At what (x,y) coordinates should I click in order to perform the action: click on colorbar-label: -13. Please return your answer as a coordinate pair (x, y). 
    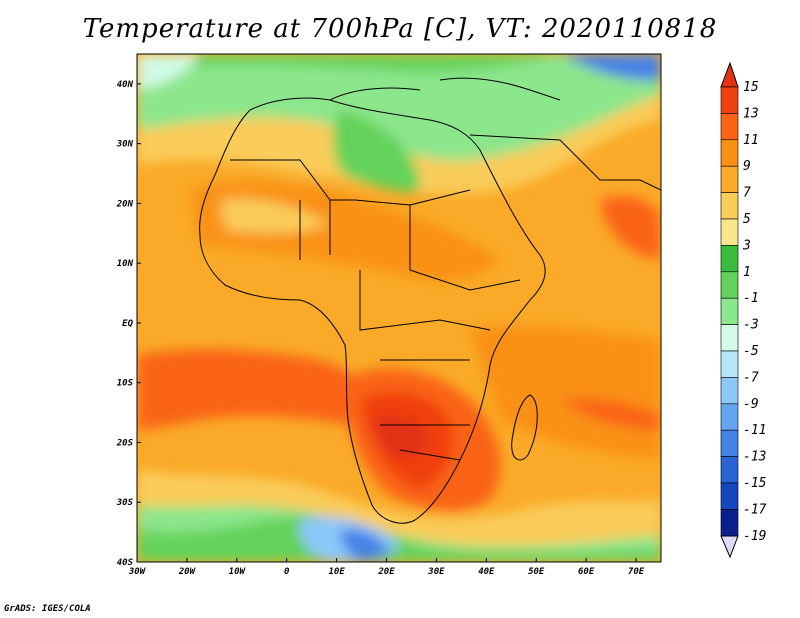
    Looking at the image, I should click on (754, 457).